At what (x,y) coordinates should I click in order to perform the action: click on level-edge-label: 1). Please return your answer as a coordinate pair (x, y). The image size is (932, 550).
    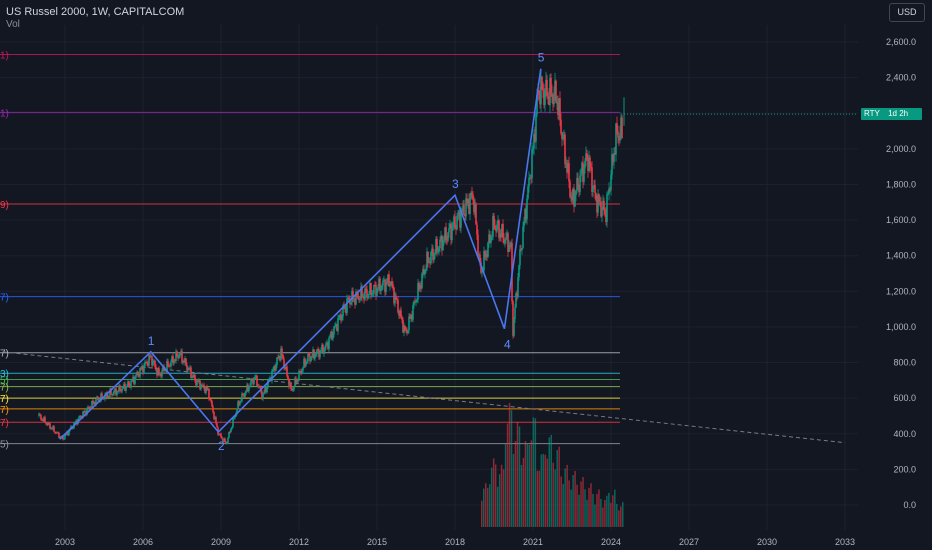
    Looking at the image, I should click on (4, 55).